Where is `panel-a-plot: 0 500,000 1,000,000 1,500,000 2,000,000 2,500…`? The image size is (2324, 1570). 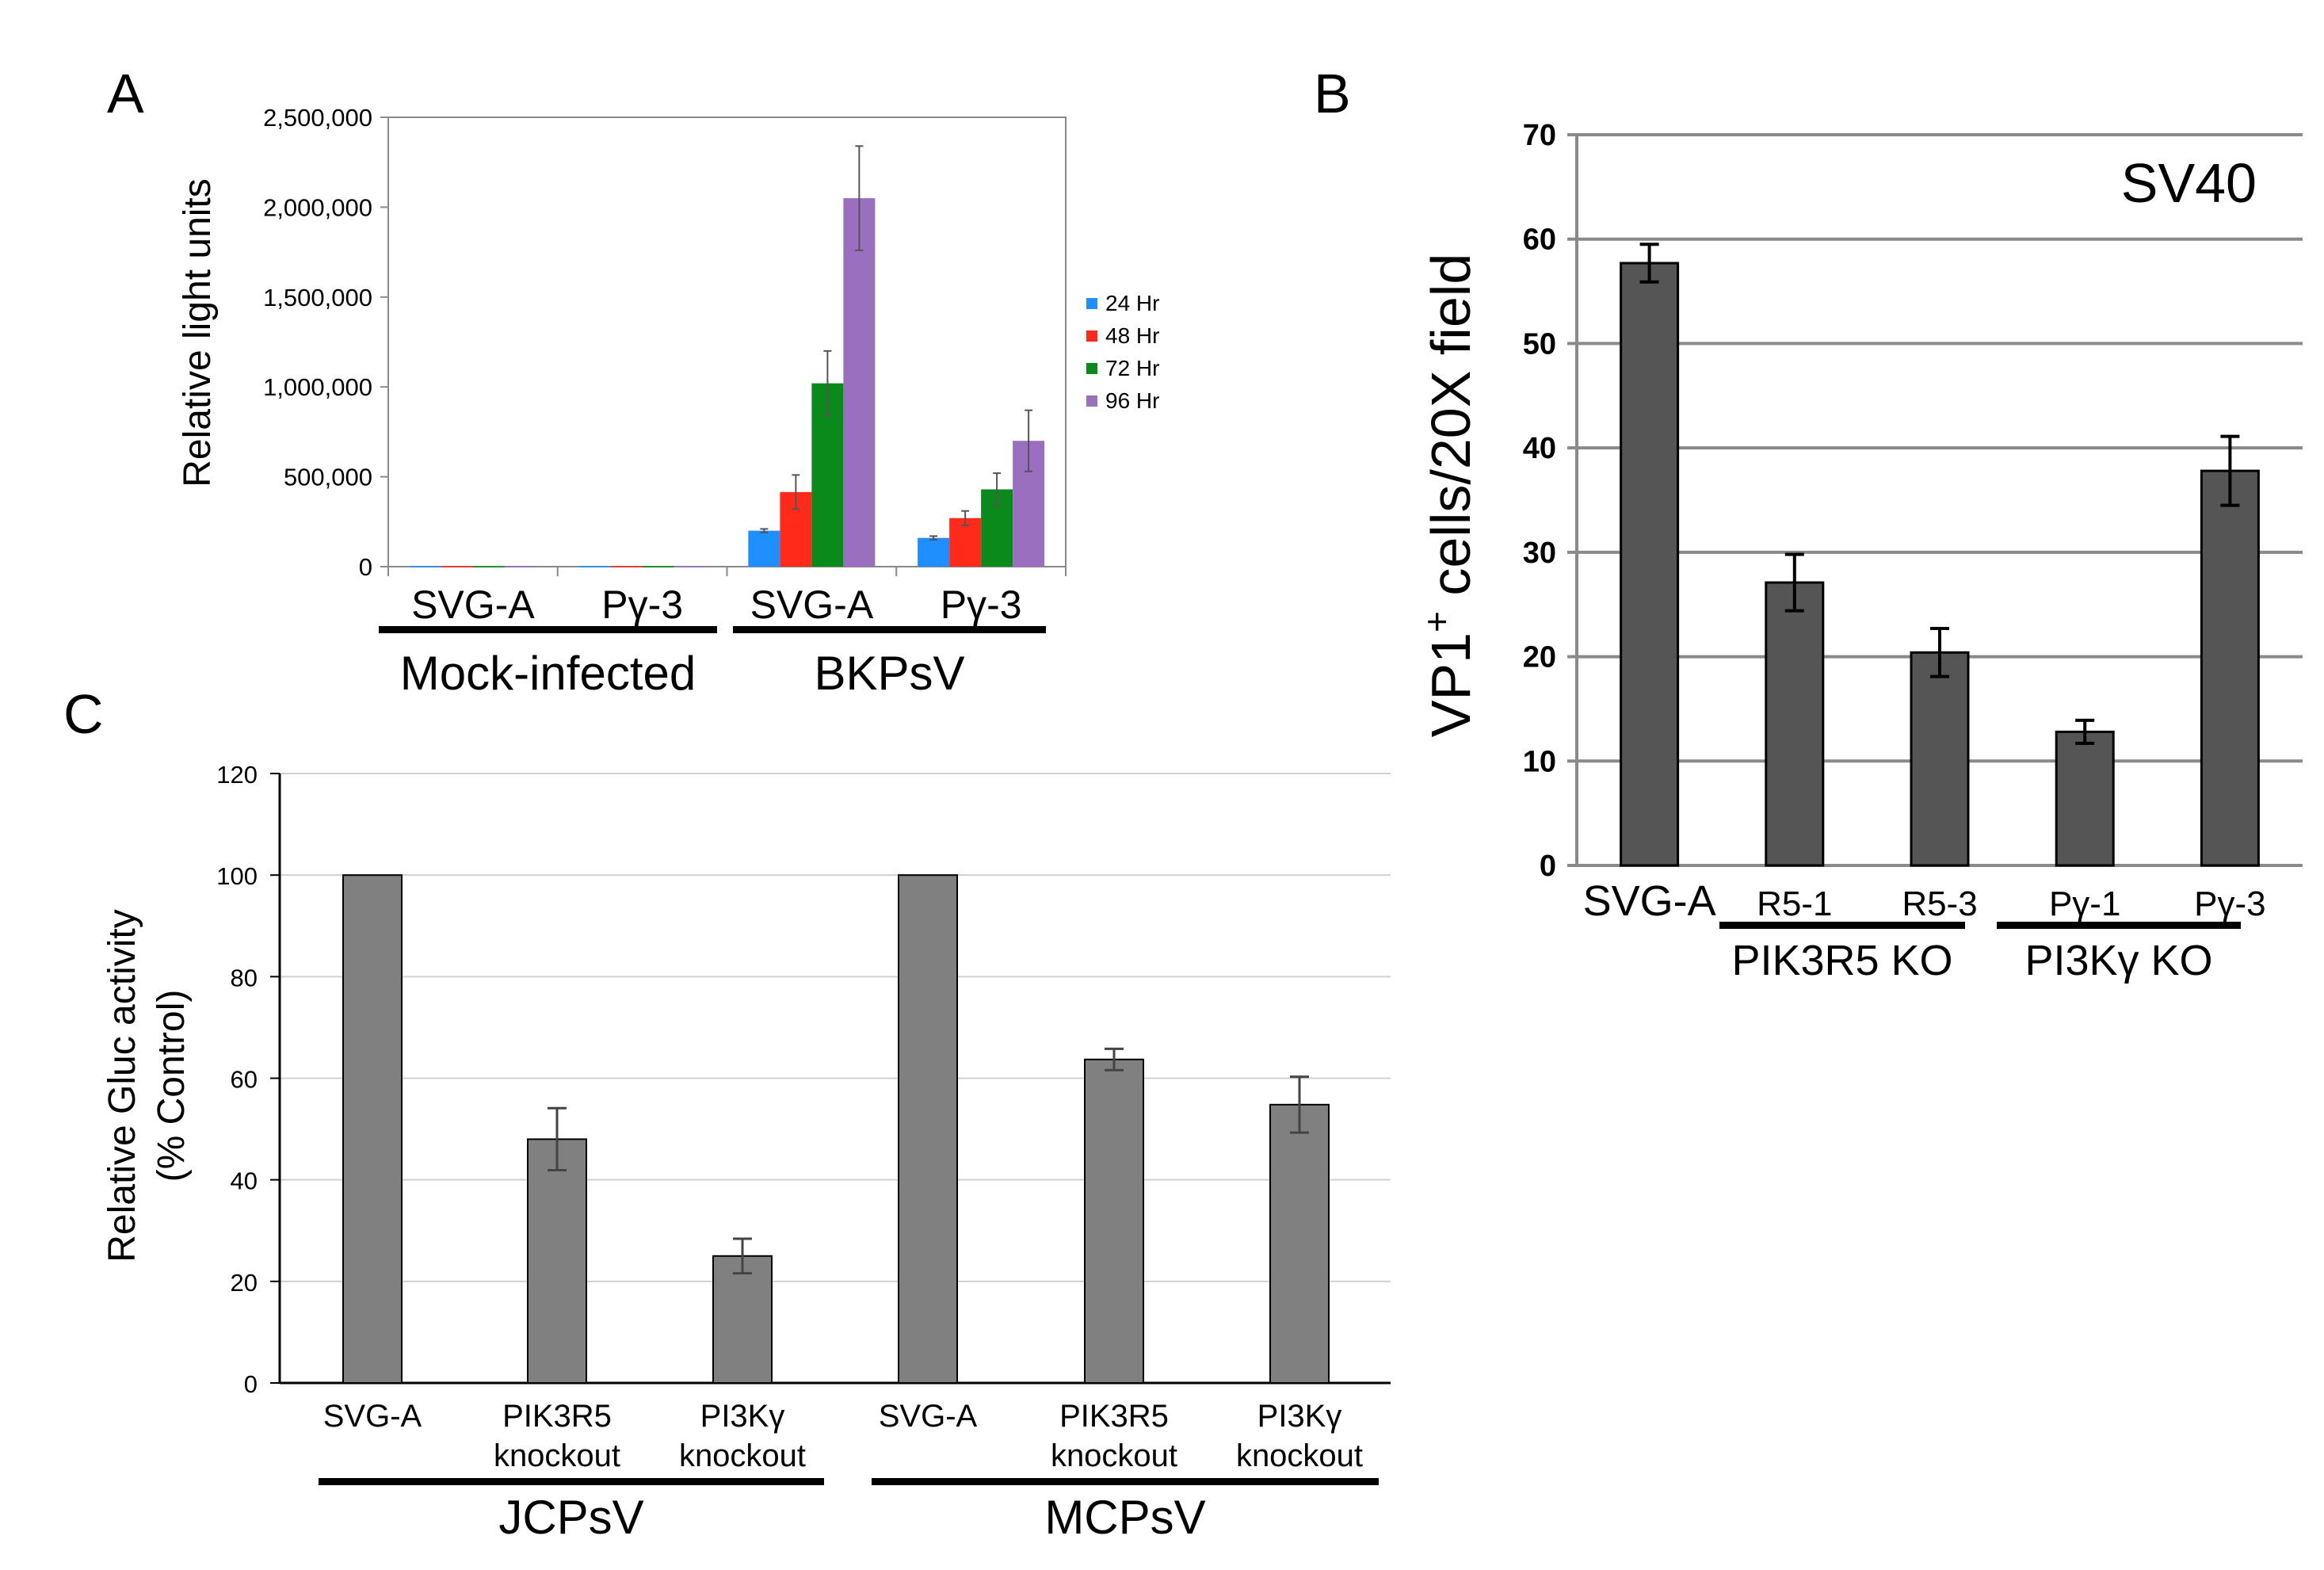 panel-a-plot: 0 500,000 1,000,000 1,500,000 2,000,000 2,500… is located at coordinates (711, 402).